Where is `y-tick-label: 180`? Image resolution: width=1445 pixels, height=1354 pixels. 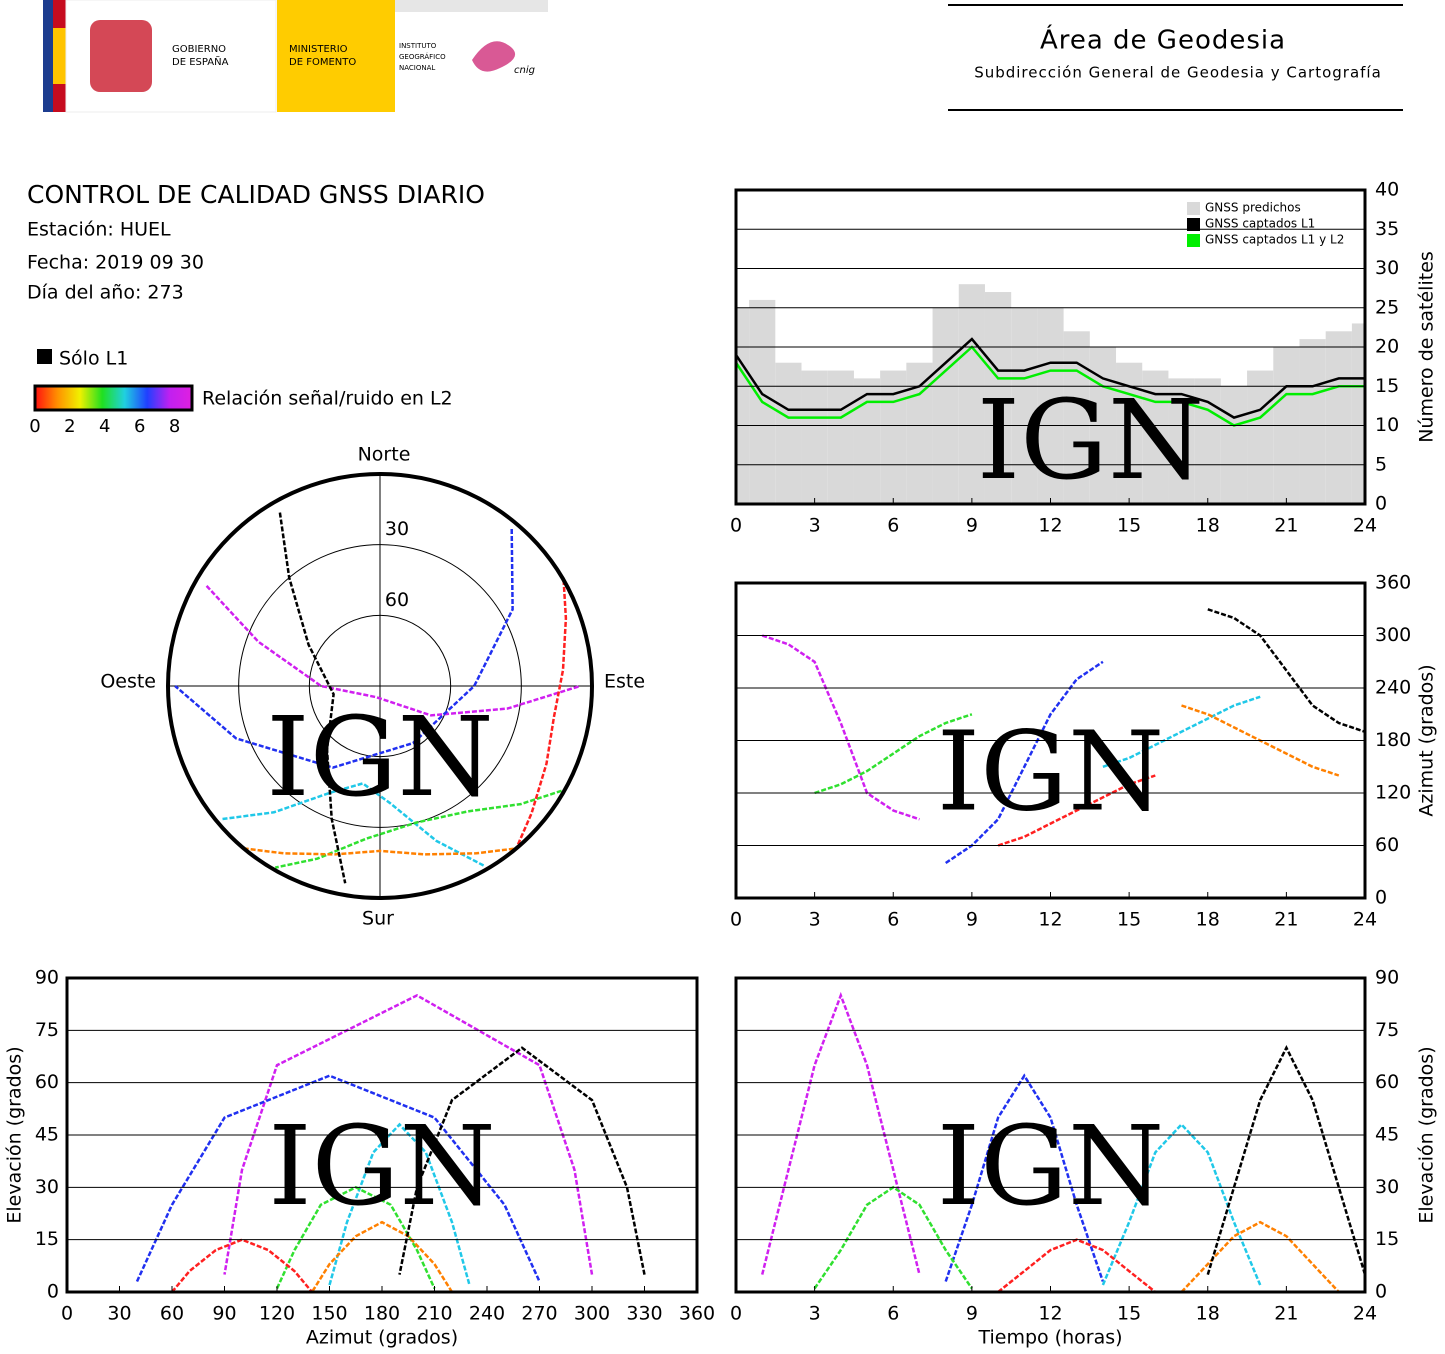
y-tick-label: 180 is located at coordinates (1393, 740).